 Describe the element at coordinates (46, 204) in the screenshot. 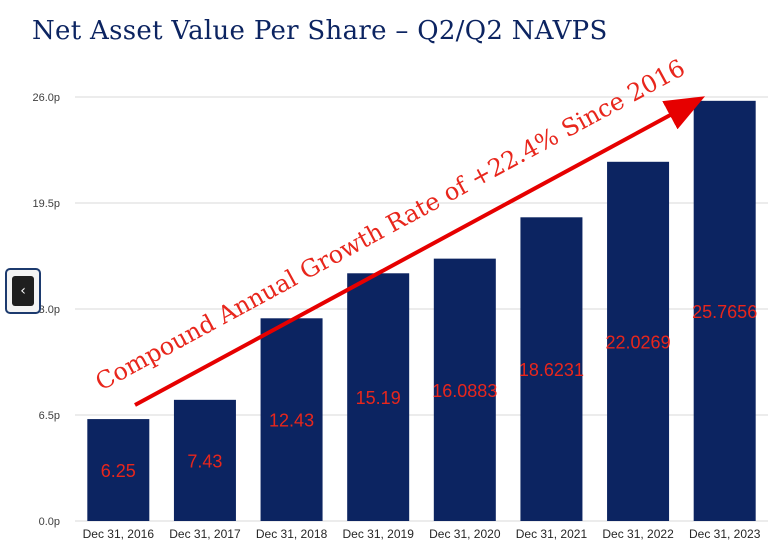

I see `y-tick-label: 19.5p` at that location.